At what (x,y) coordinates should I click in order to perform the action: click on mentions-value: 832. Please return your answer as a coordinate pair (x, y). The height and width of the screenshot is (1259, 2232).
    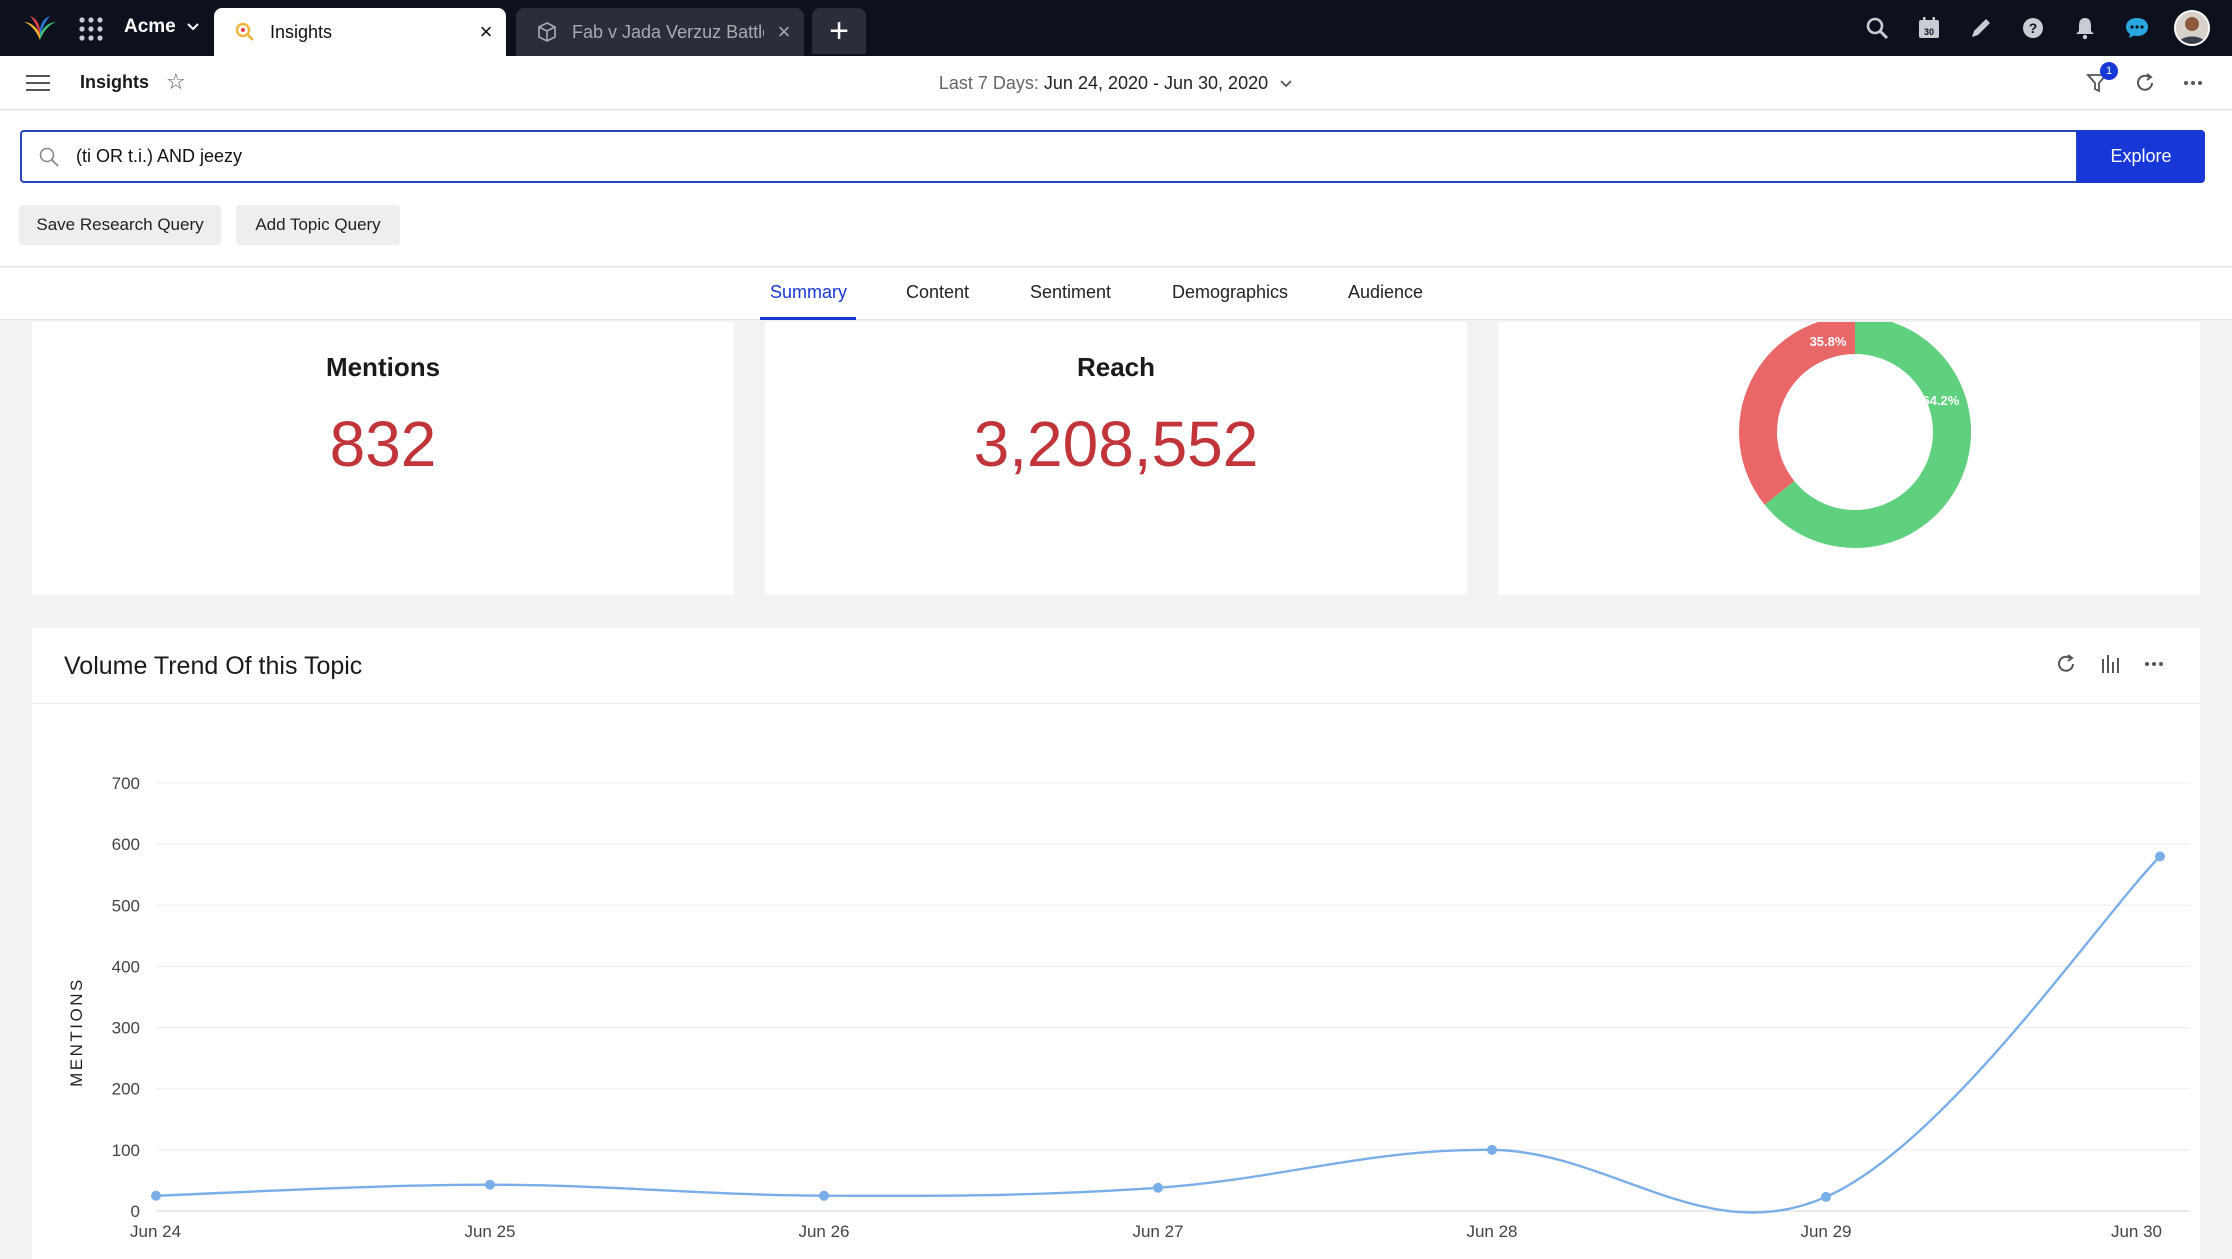
    Looking at the image, I should click on (383, 444).